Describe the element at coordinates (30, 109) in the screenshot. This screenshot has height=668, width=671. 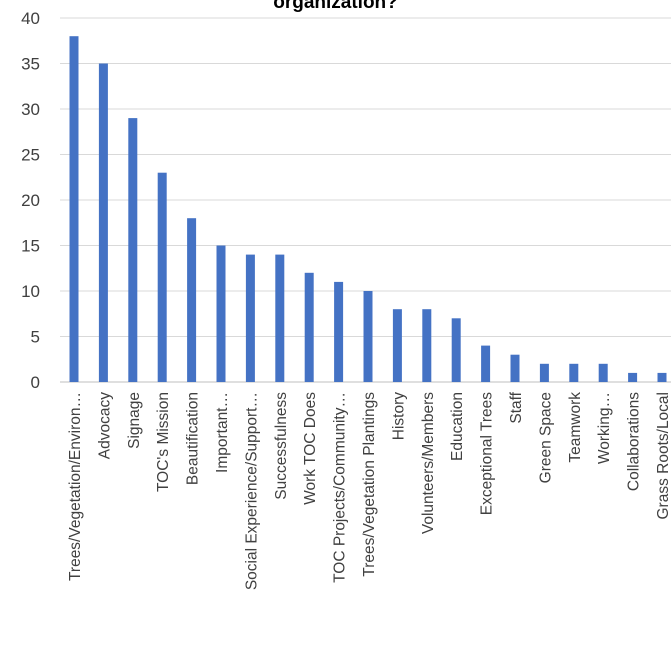
I see `y-tick-label: 30` at that location.